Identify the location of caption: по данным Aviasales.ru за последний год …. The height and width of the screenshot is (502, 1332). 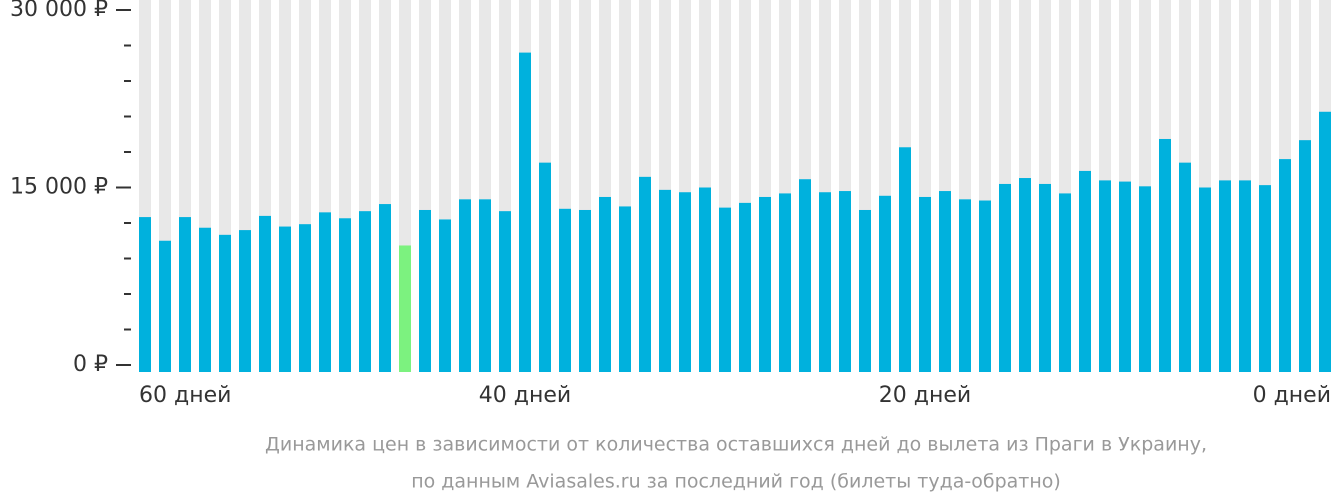
(736, 482).